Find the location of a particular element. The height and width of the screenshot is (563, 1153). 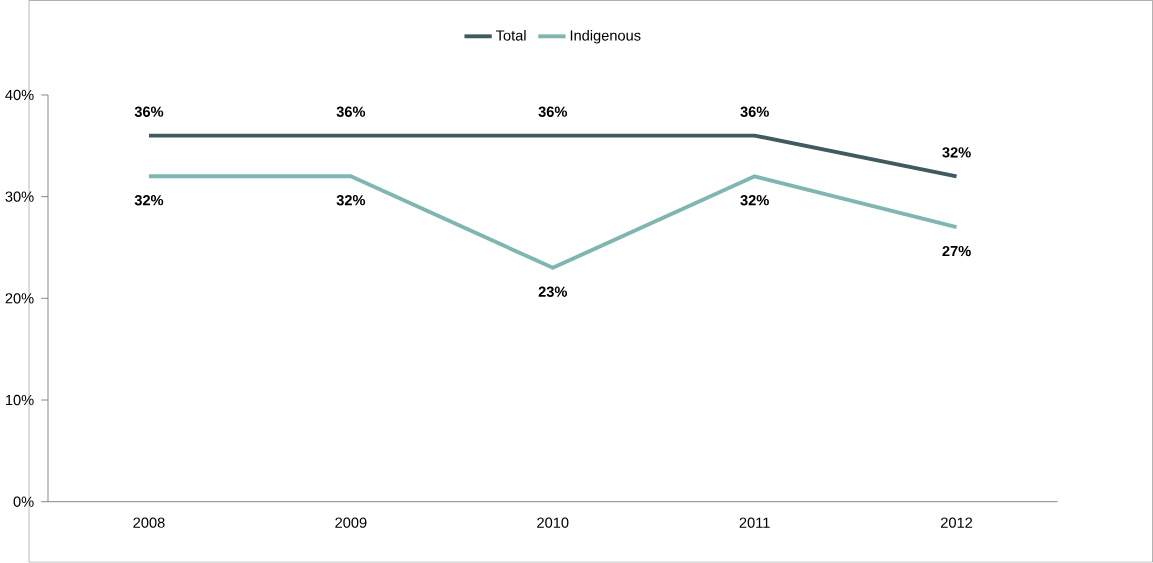

y-tick-label: 40% is located at coordinates (19, 95).